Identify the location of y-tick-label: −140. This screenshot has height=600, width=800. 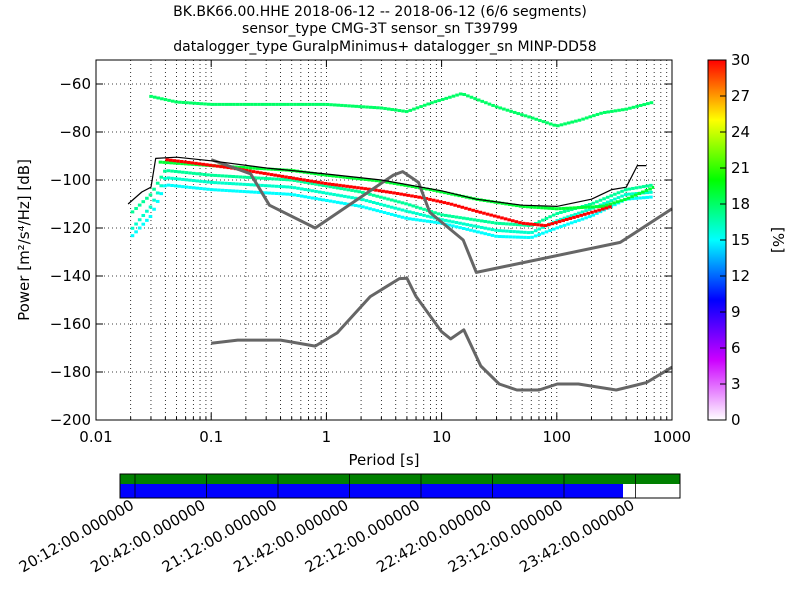
(70, 276).